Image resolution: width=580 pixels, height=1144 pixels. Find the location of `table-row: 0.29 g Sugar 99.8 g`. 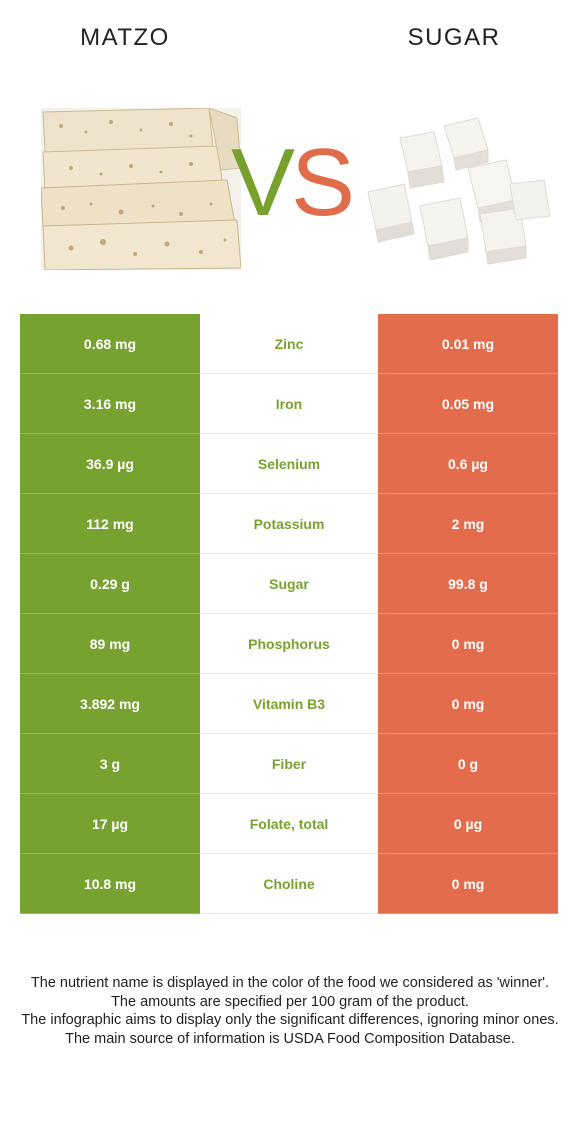

table-row: 0.29 g Sugar 99.8 g is located at coordinates (289, 584).